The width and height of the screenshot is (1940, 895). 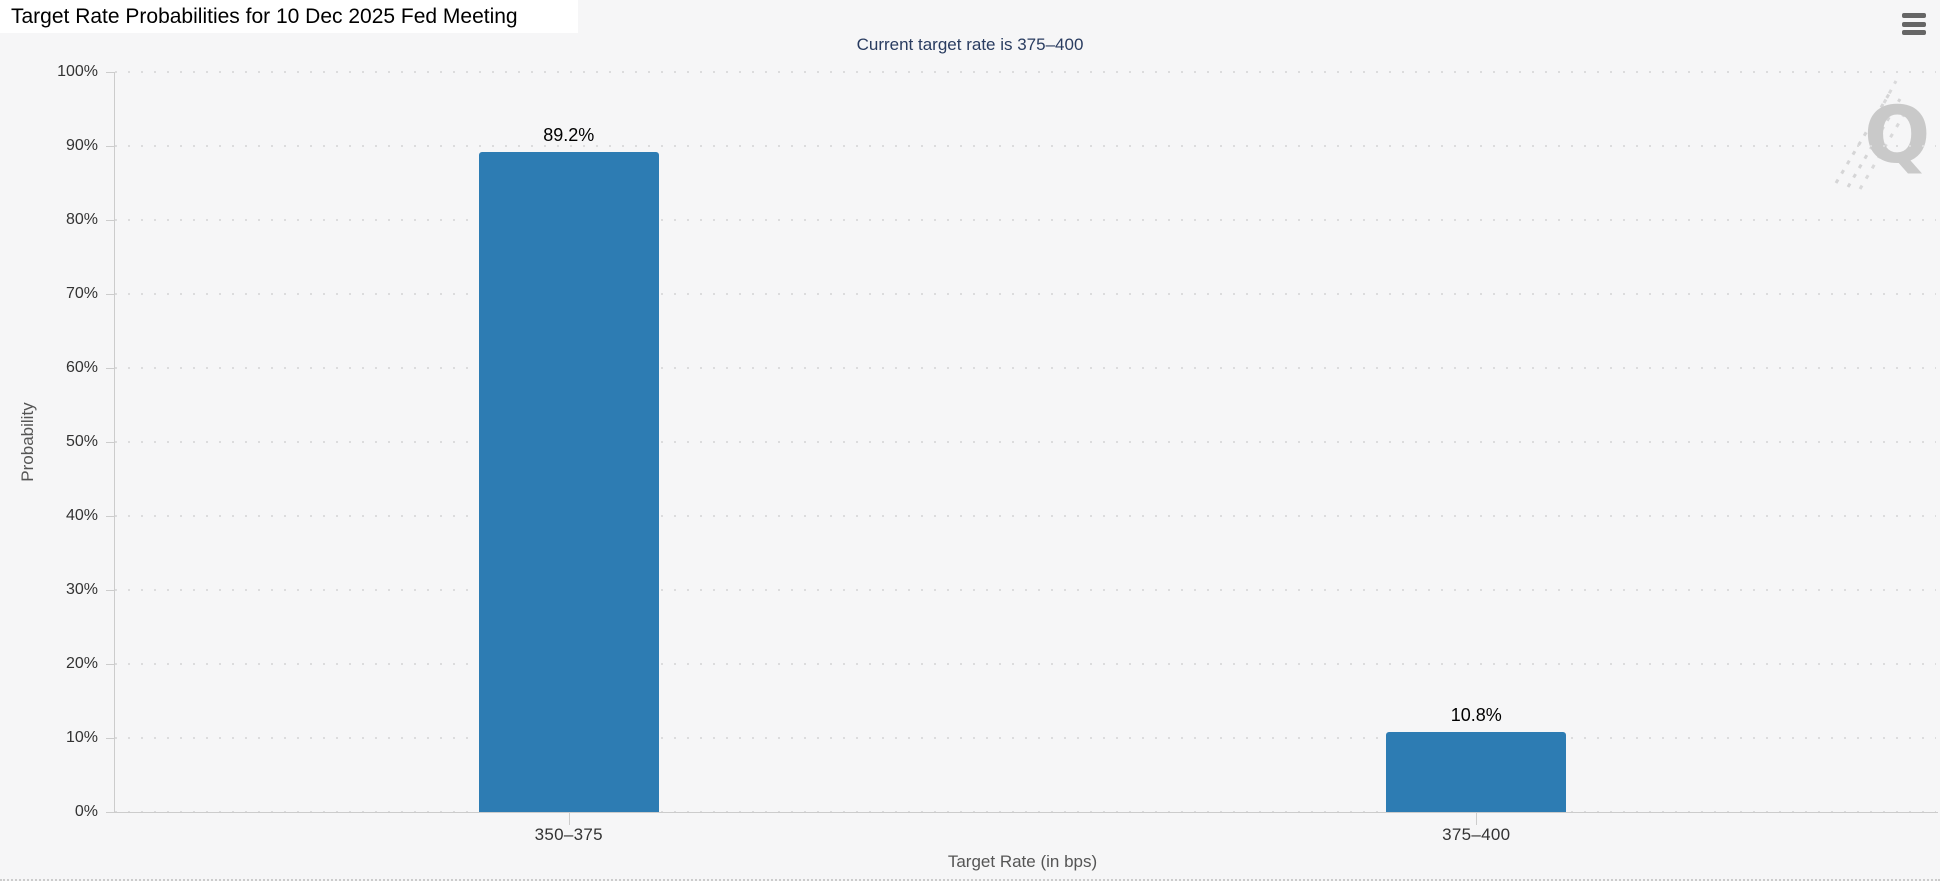 I want to click on y-axis-label: 100%, so click(x=77, y=71).